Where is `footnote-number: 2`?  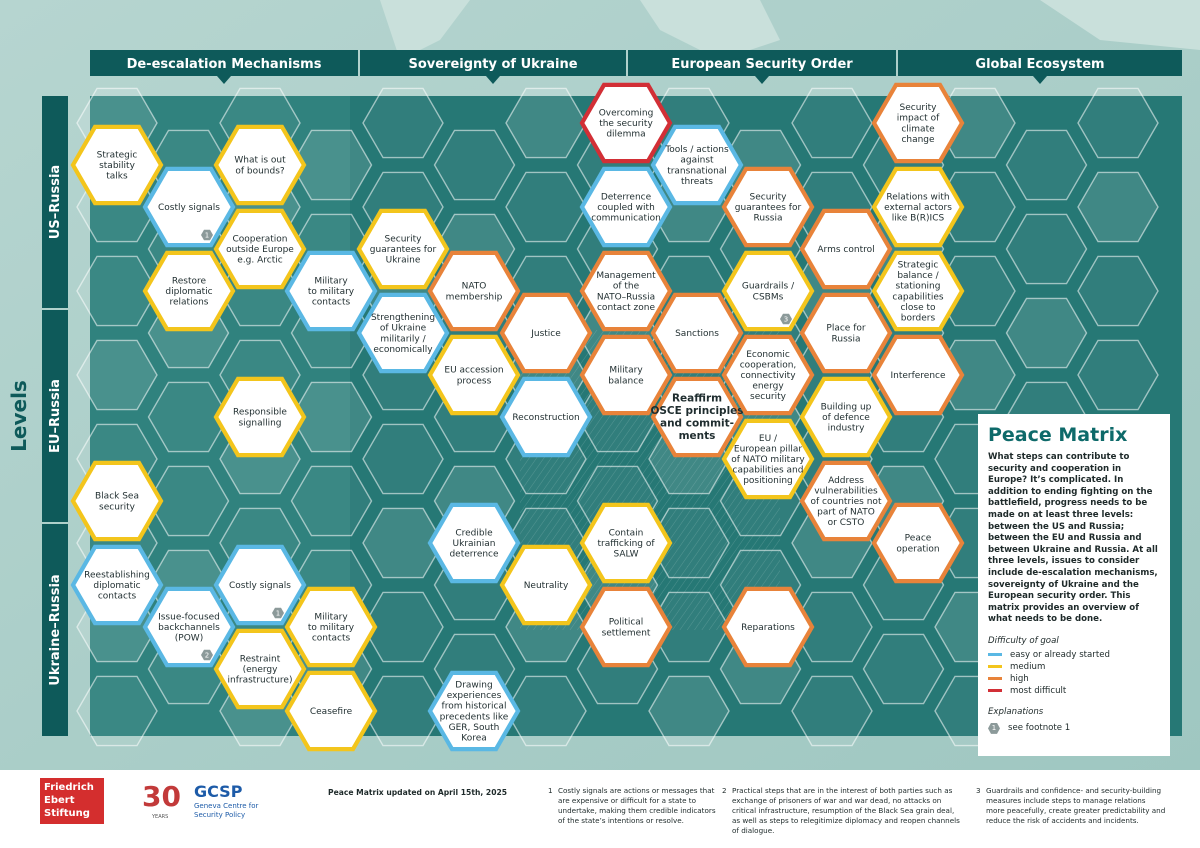 footnote-number: 2 is located at coordinates (724, 790).